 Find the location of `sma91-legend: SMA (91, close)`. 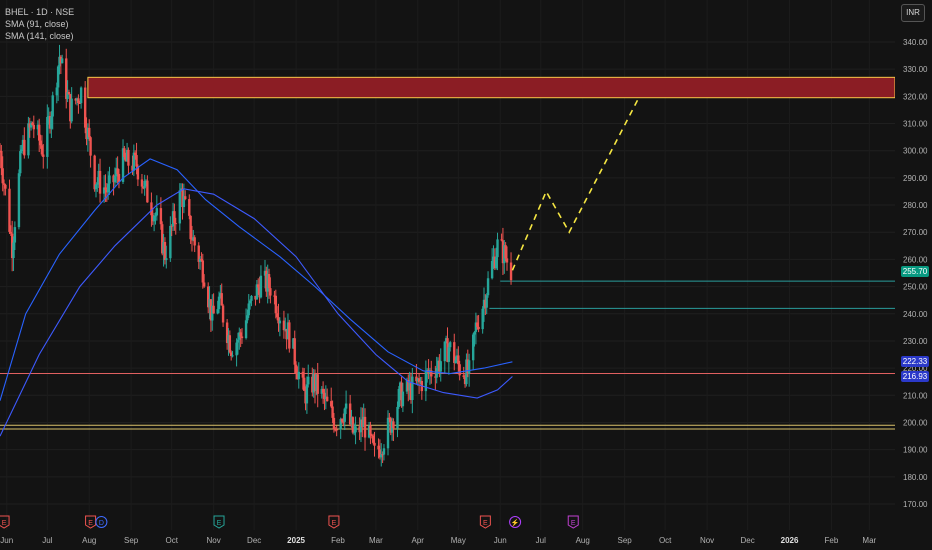

sma91-legend: SMA (91, close) is located at coordinates (37, 24).